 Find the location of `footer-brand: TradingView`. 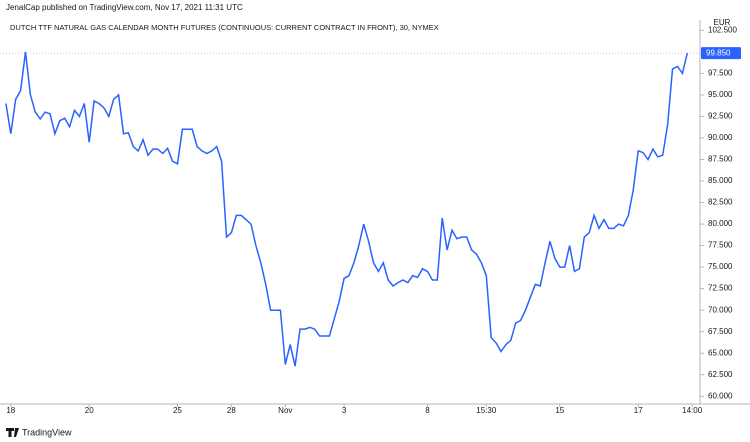

footer-brand: TradingView is located at coordinates (47, 432).